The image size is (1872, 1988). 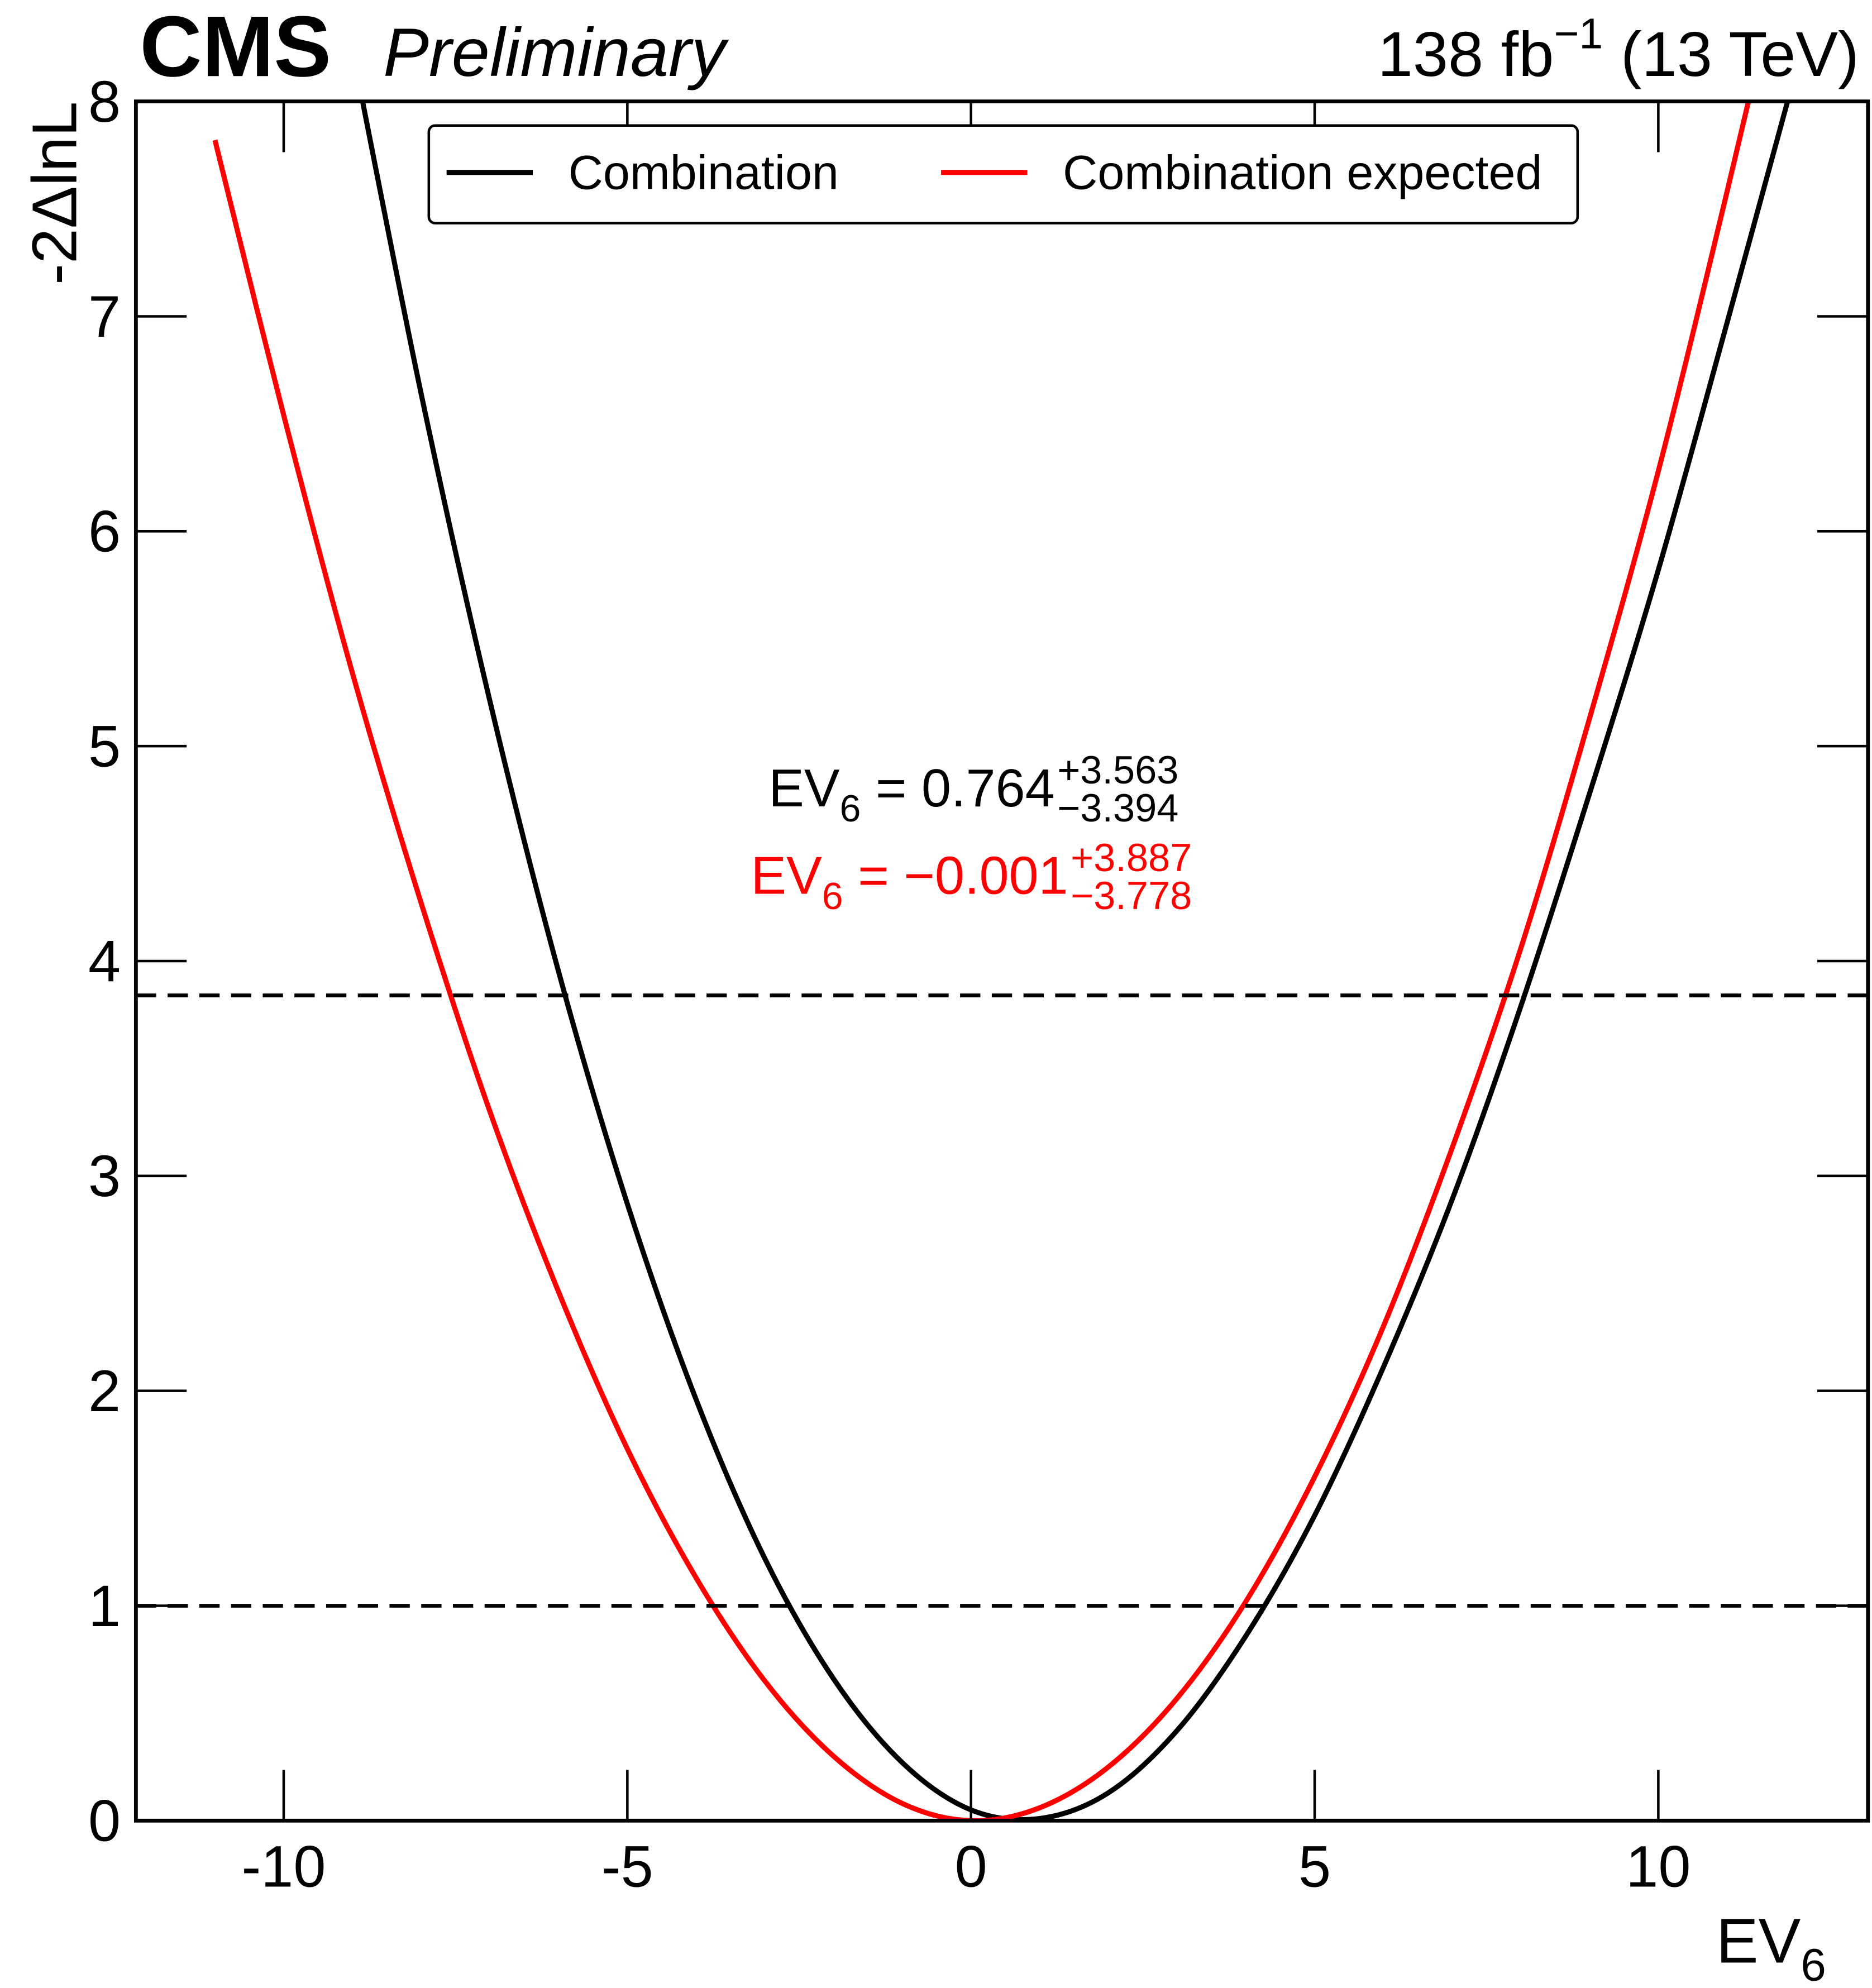 I want to click on x-title-main: EV, so click(x=1759, y=1941).